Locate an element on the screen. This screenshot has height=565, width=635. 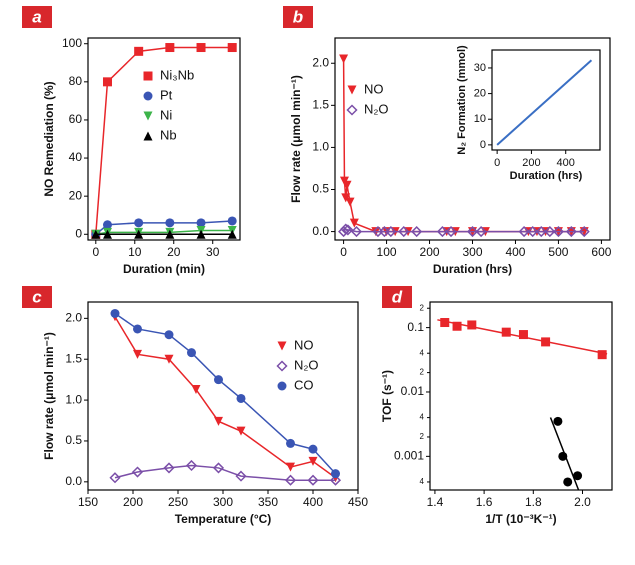
x-tick-label: 1.8 is located at coordinates (533, 502).